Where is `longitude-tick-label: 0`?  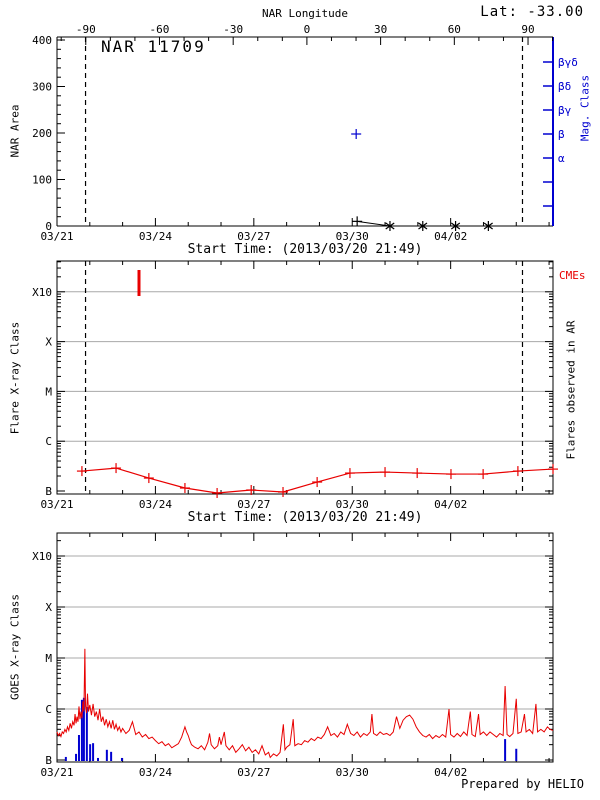 longitude-tick-label: 0 is located at coordinates (307, 29).